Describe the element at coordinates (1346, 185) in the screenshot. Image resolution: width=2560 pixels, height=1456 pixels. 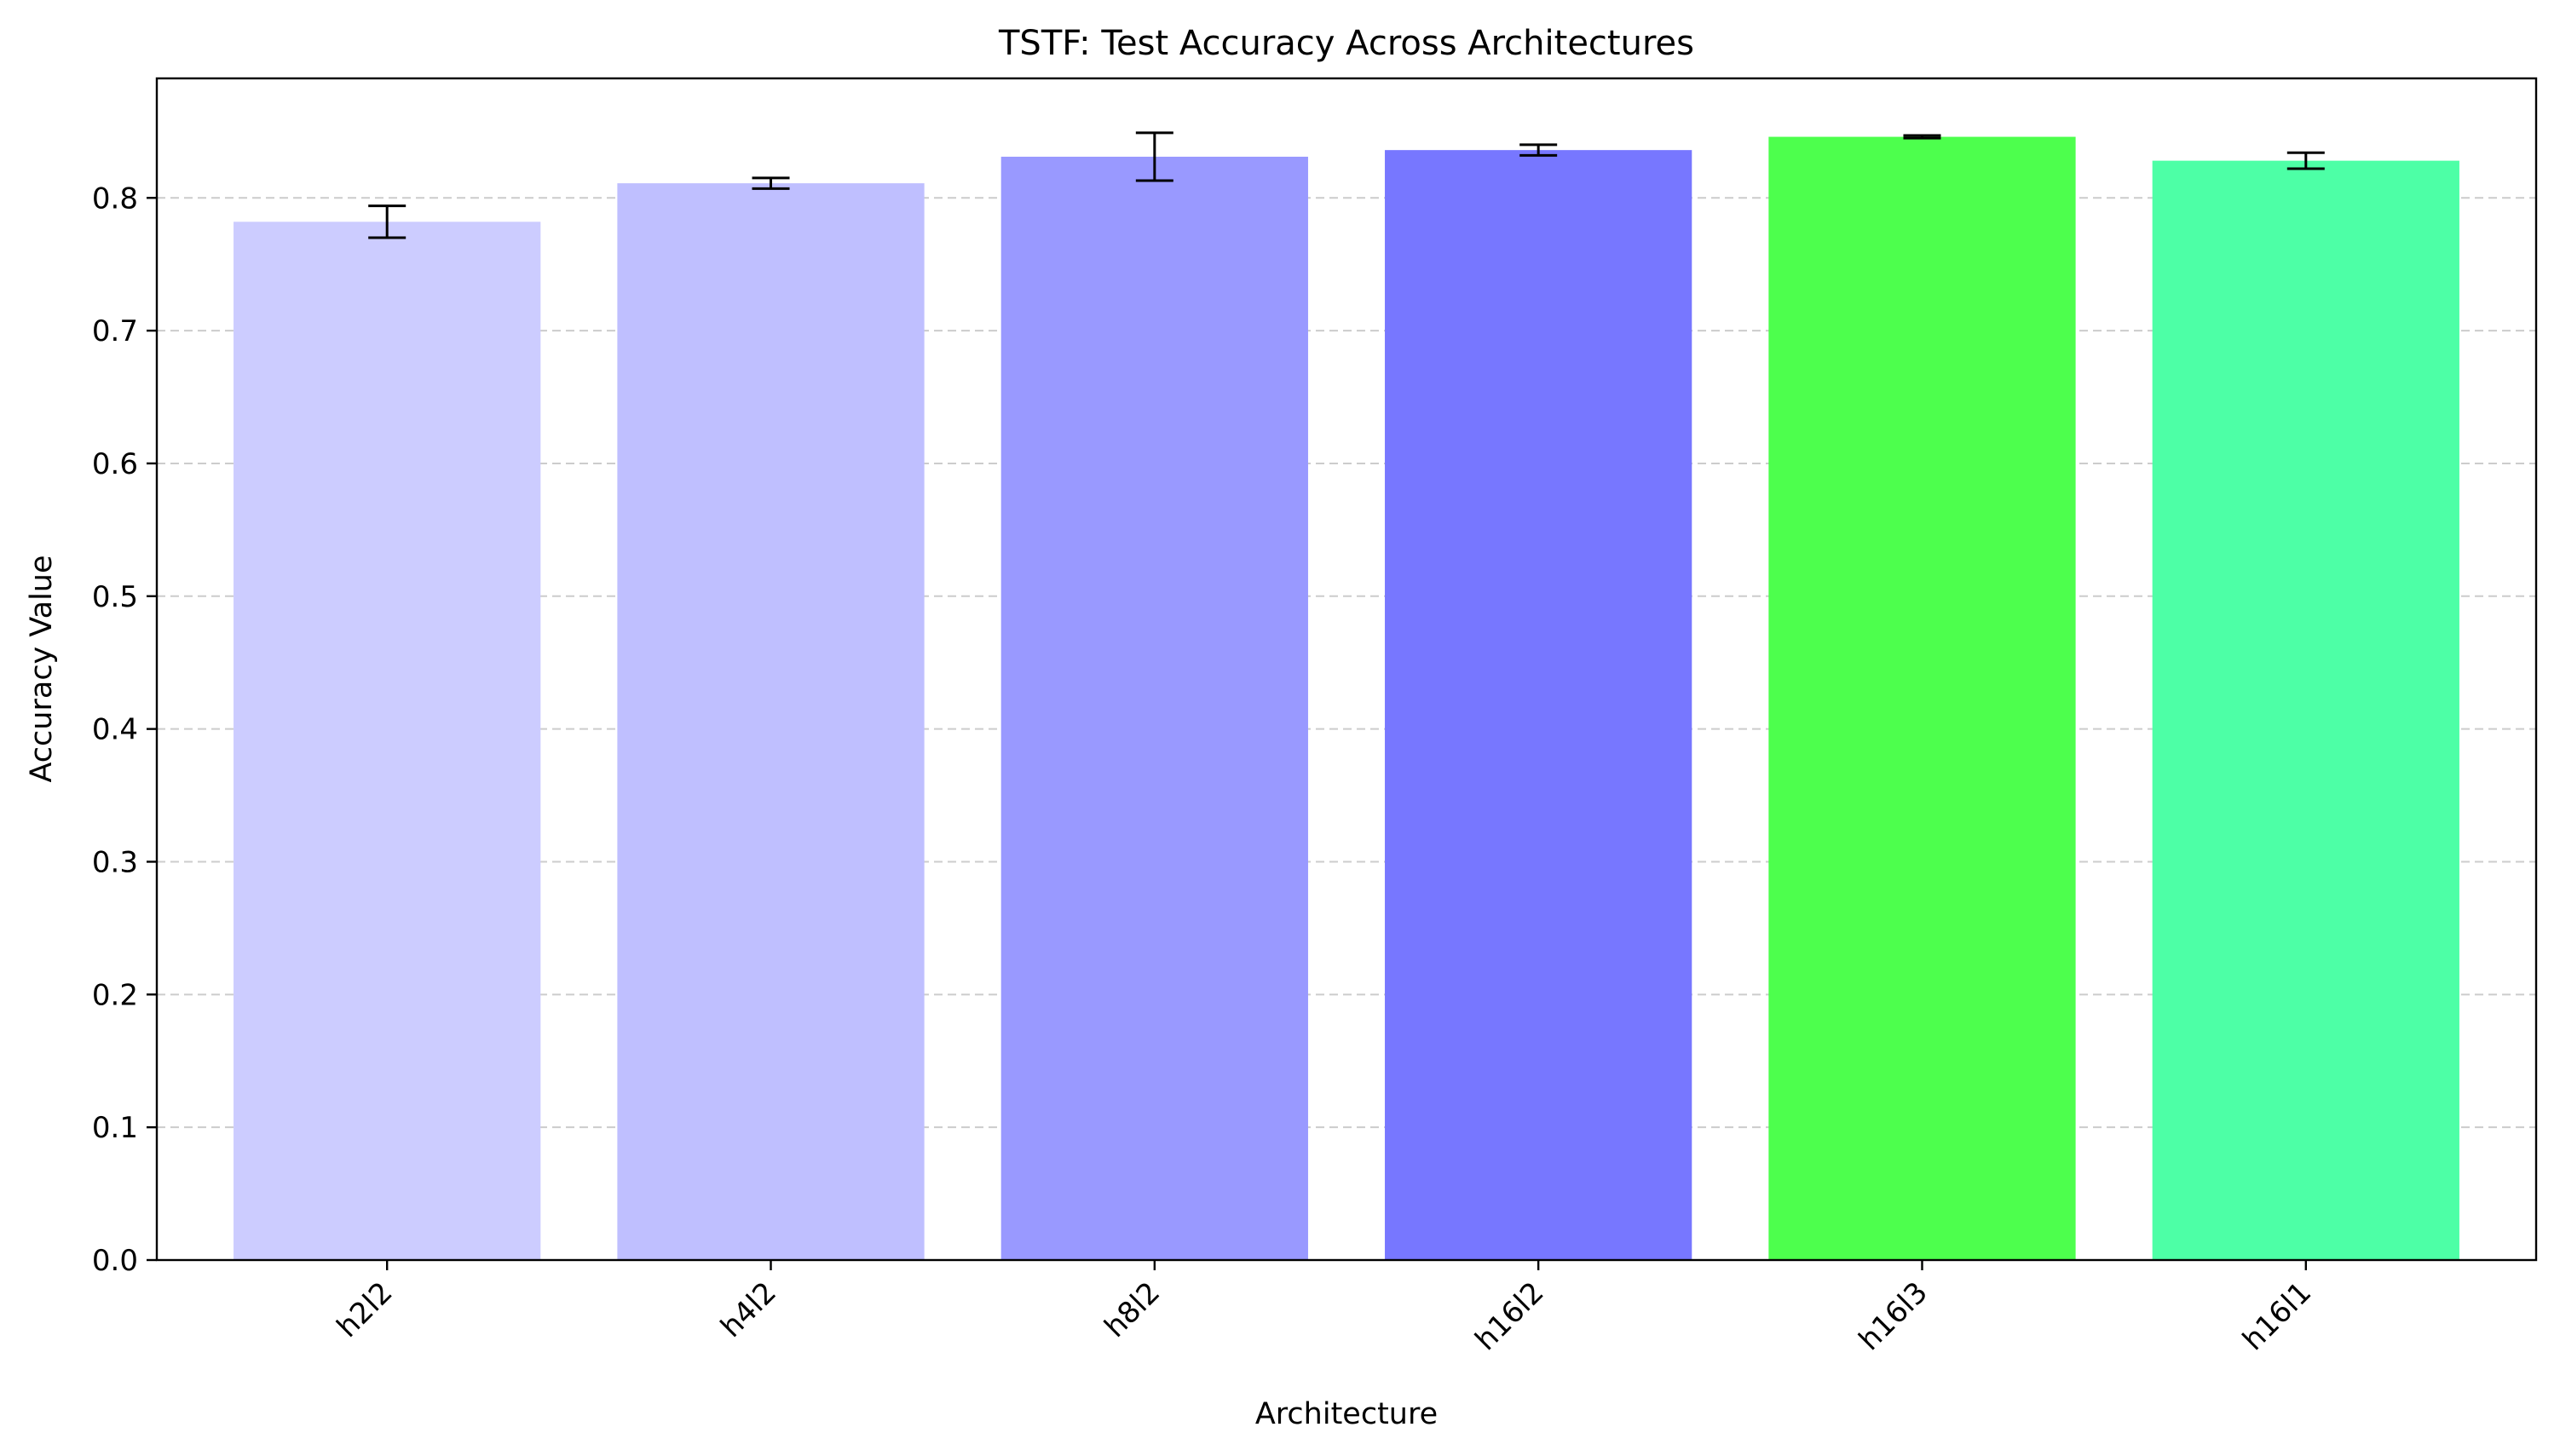
I see `error-bars` at that location.